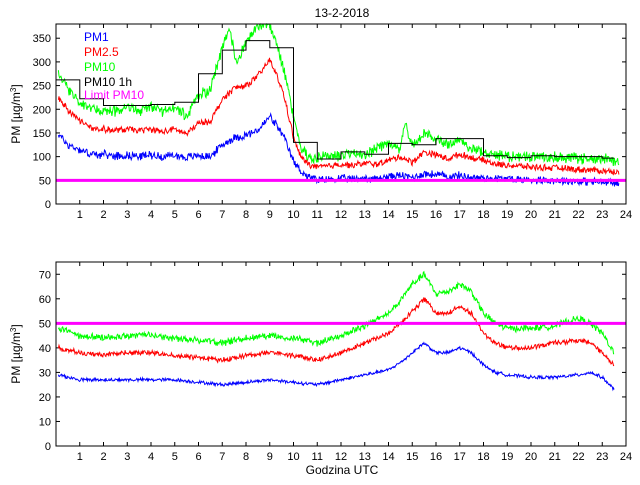 This screenshot has height=485, width=640. What do you see at coordinates (626, 457) in the screenshot?
I see `bottom-x-tick-label: 24` at bounding box center [626, 457].